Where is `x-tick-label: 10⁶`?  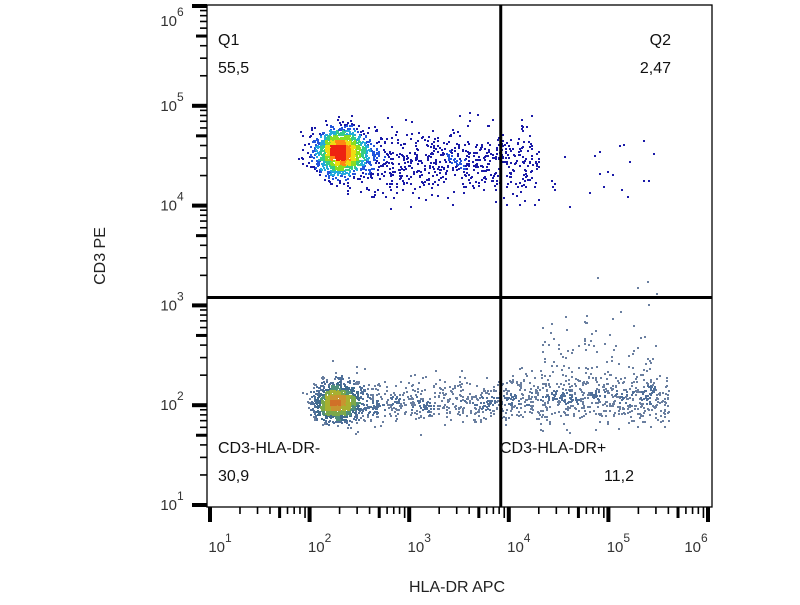
x-tick-label: 10⁶ is located at coordinates (696, 543).